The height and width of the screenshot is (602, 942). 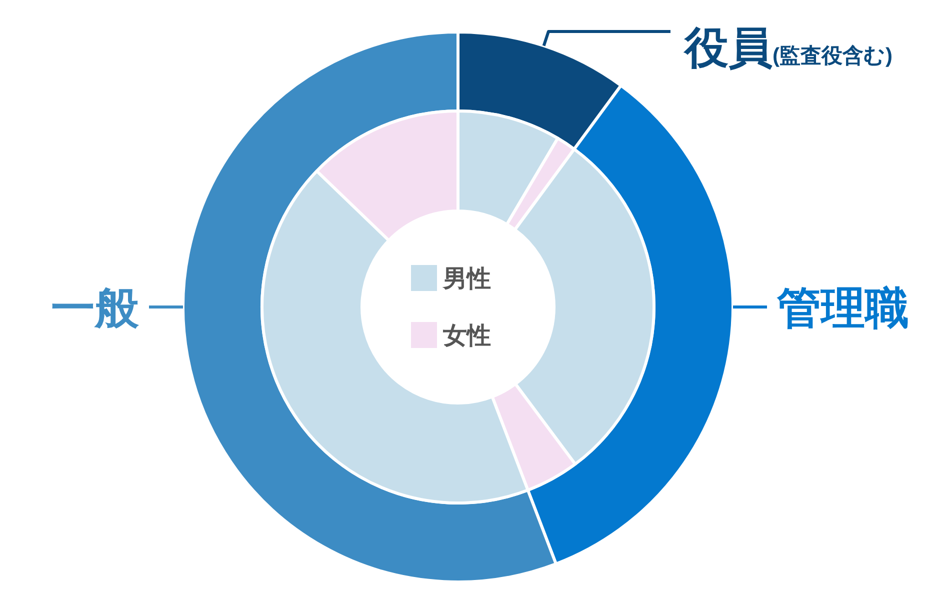 What do you see at coordinates (95, 308) in the screenshot?
I see `slice-label: 一般` at bounding box center [95, 308].